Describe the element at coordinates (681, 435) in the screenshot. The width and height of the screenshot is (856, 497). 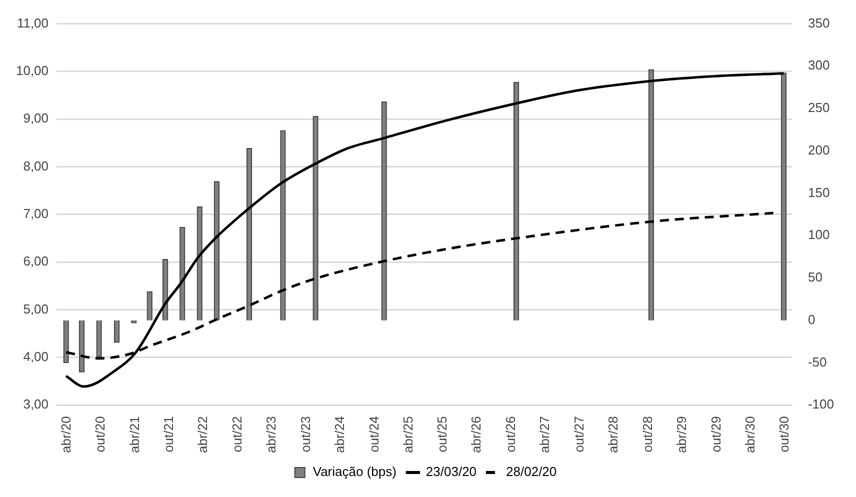
I see `x-tick-label: abr/29` at that location.